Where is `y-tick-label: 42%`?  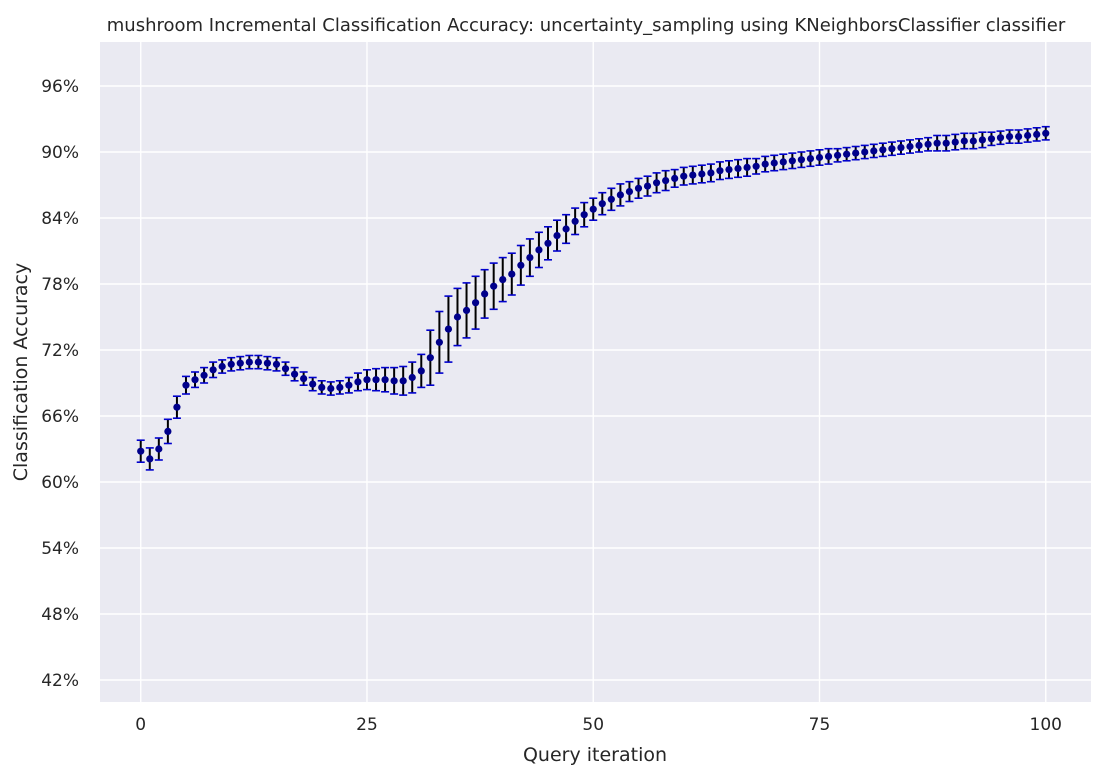
y-tick-label: 42% is located at coordinates (60, 681).